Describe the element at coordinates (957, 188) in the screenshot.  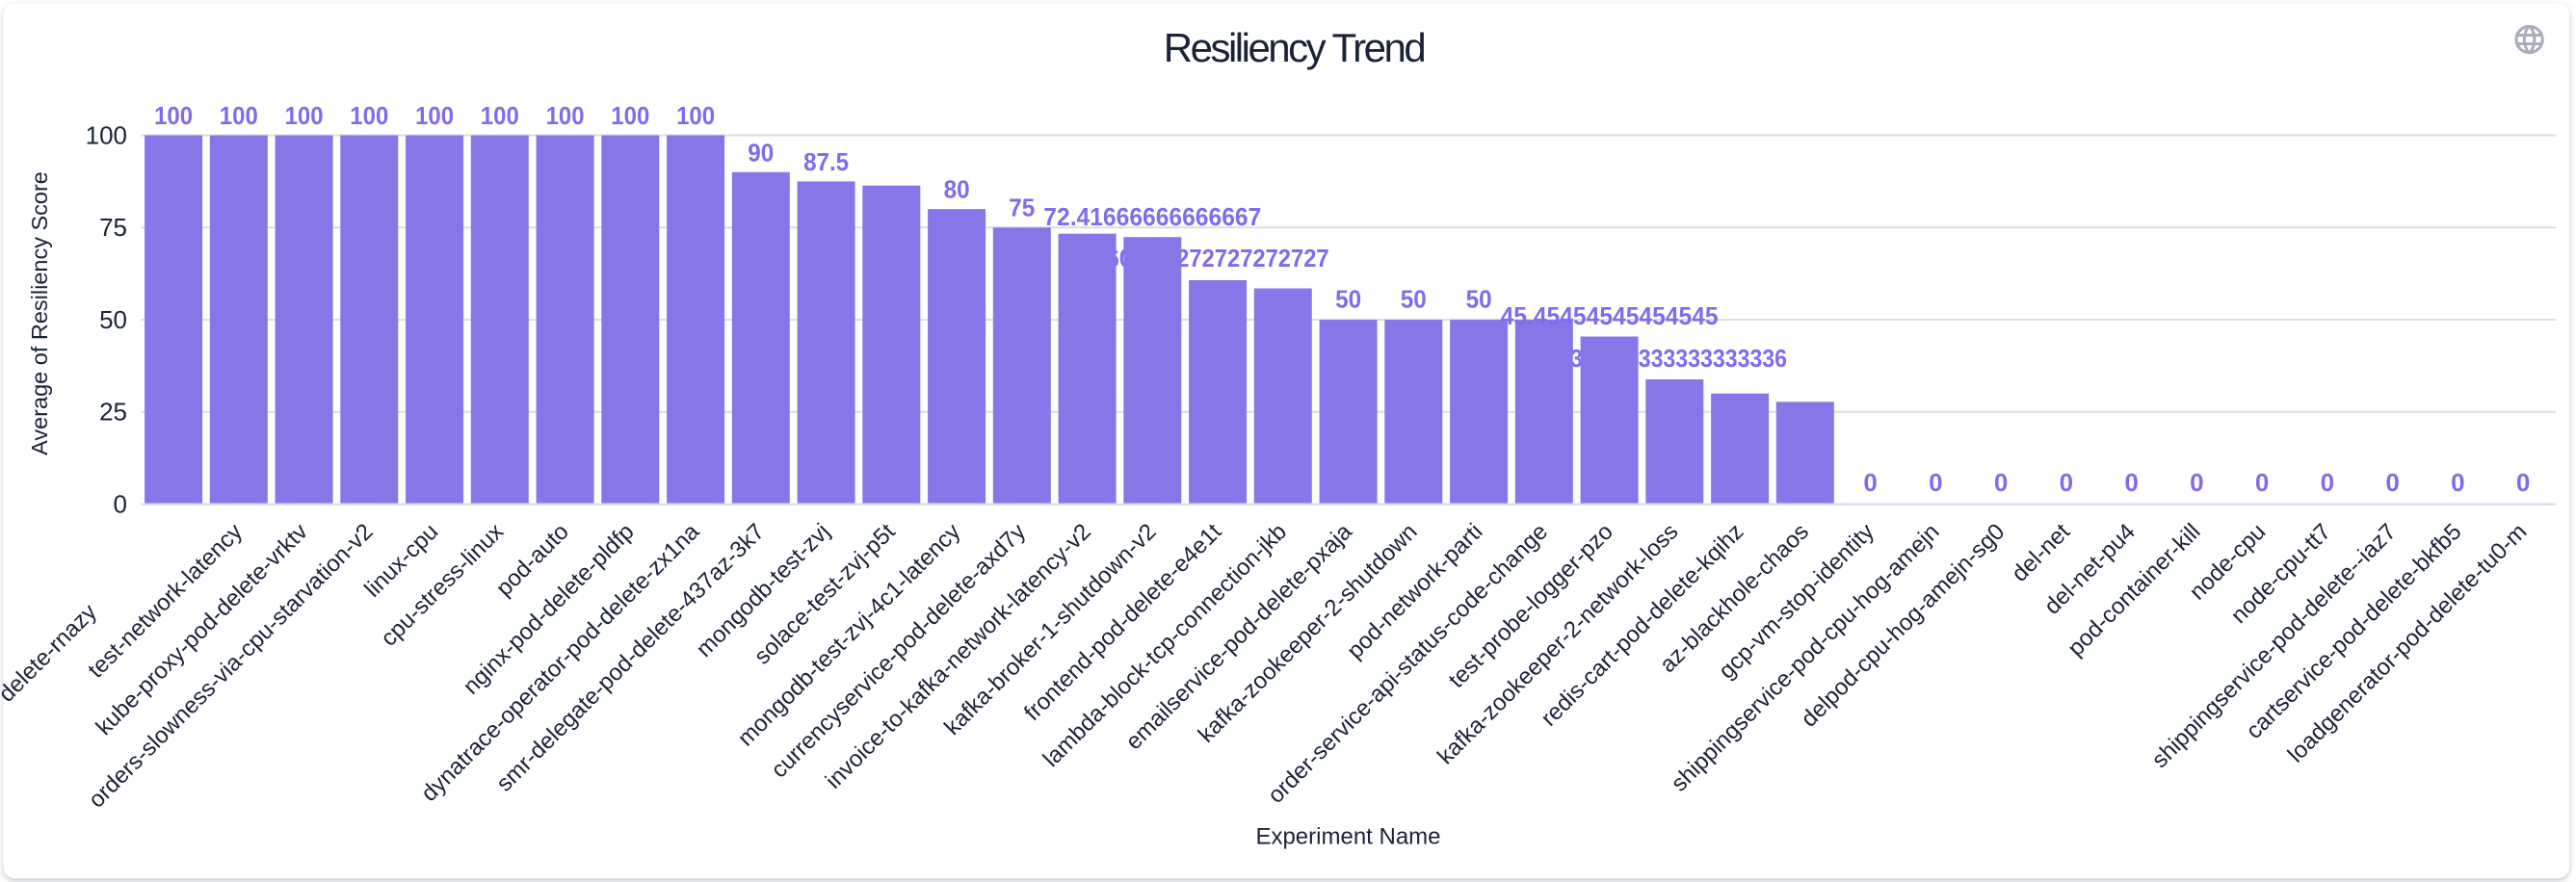
I see `svg-text: 80` at that location.